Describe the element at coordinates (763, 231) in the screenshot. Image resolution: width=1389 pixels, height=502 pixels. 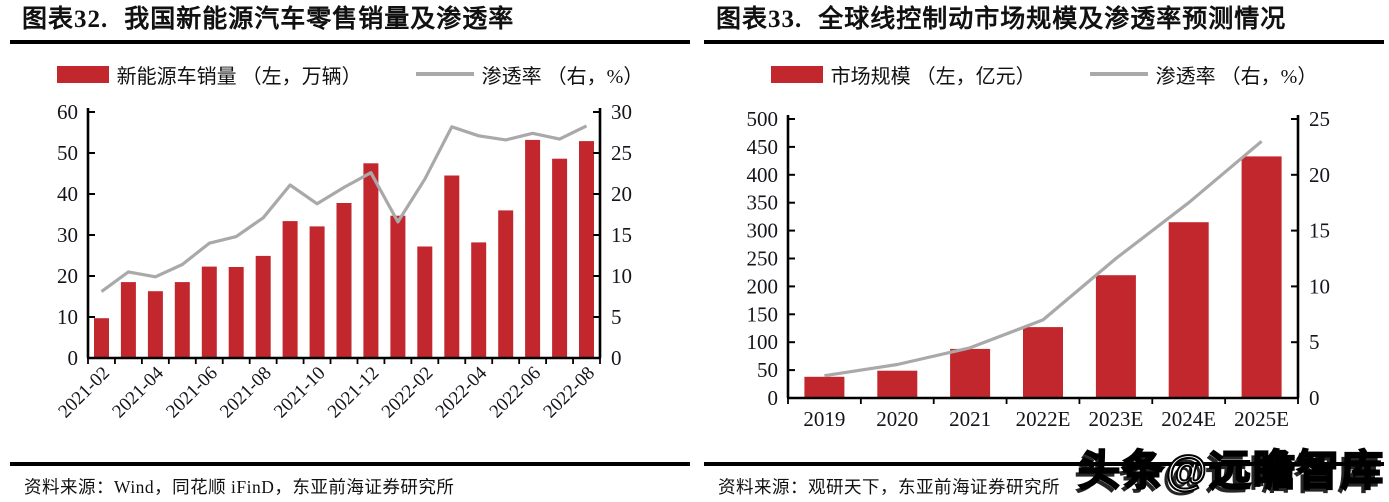
I see `y-tick-label-left: 300` at that location.